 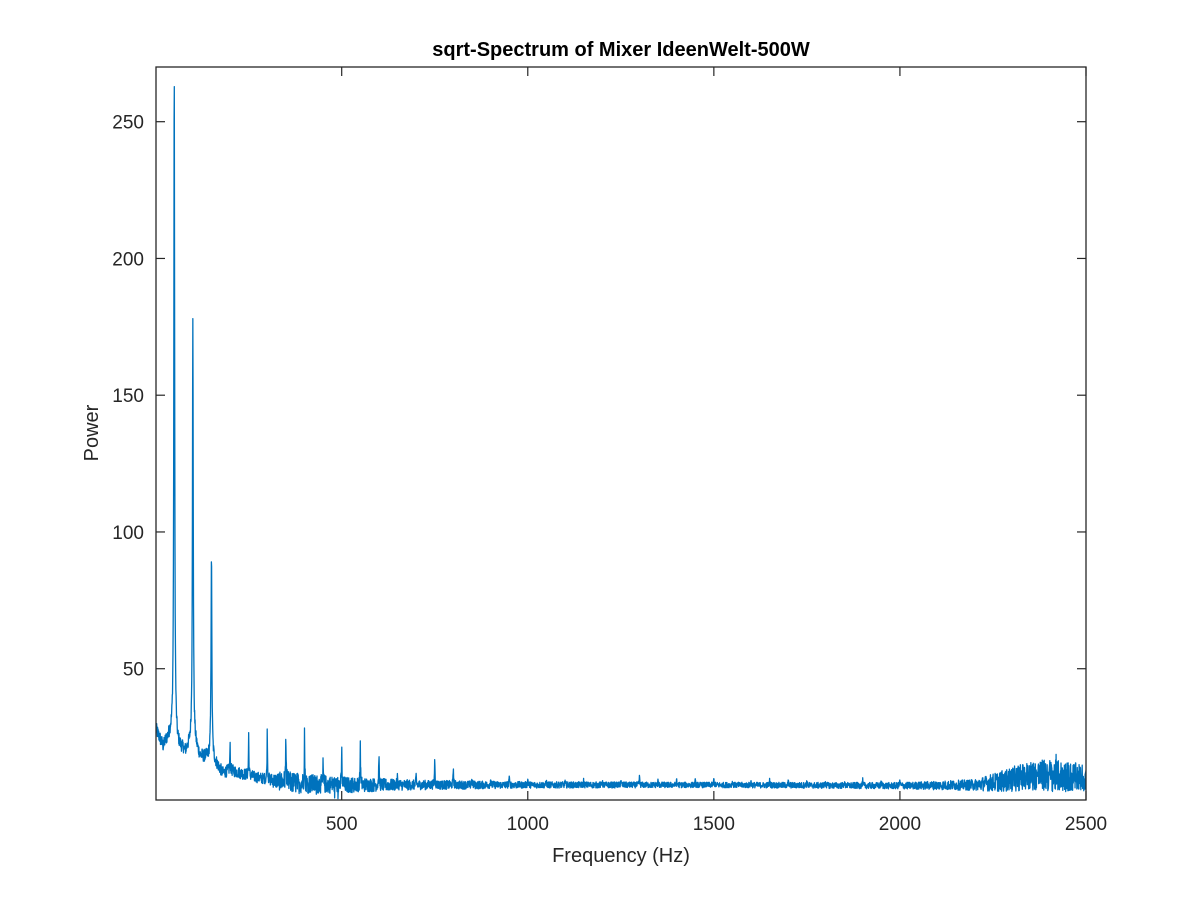 What do you see at coordinates (133, 670) in the screenshot?
I see `y-tick-label: 50` at bounding box center [133, 670].